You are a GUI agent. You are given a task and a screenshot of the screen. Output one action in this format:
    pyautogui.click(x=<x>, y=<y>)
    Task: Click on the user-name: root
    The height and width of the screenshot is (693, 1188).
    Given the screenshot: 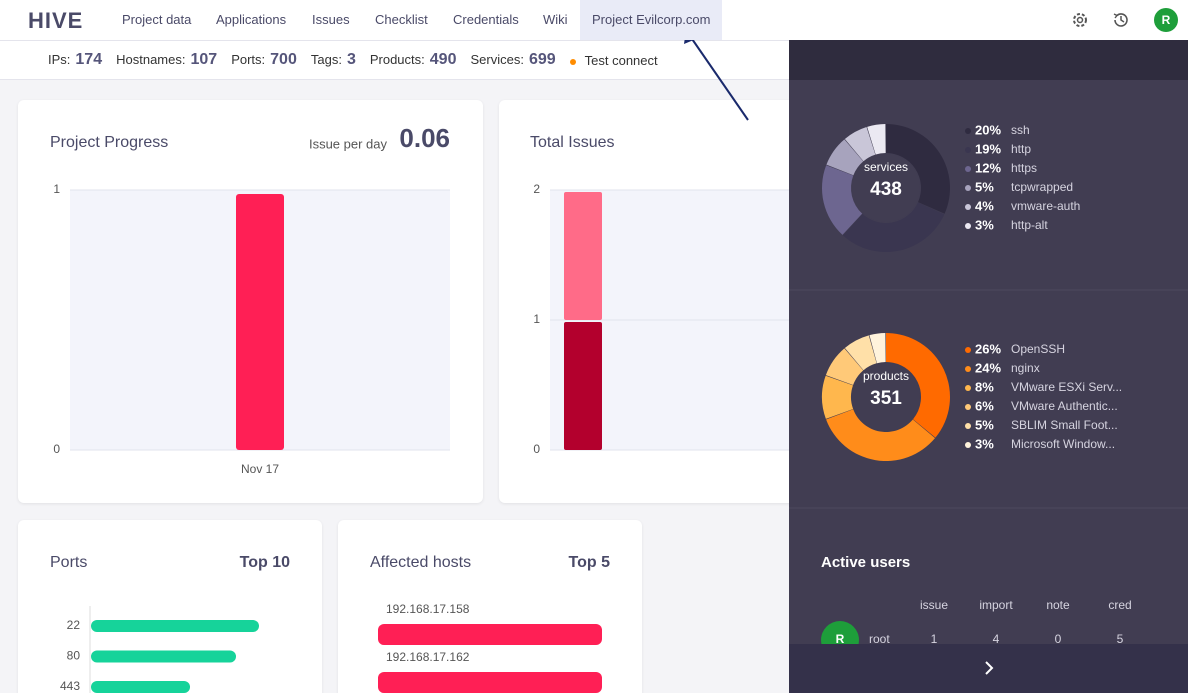 What is the action you would take?
    pyautogui.click(x=879, y=639)
    